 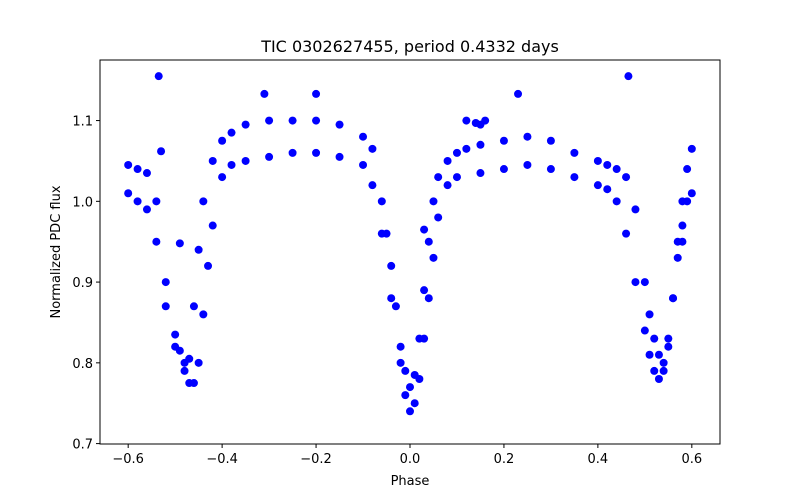 What do you see at coordinates (82, 202) in the screenshot?
I see `y-tick-label: 1.0` at bounding box center [82, 202].